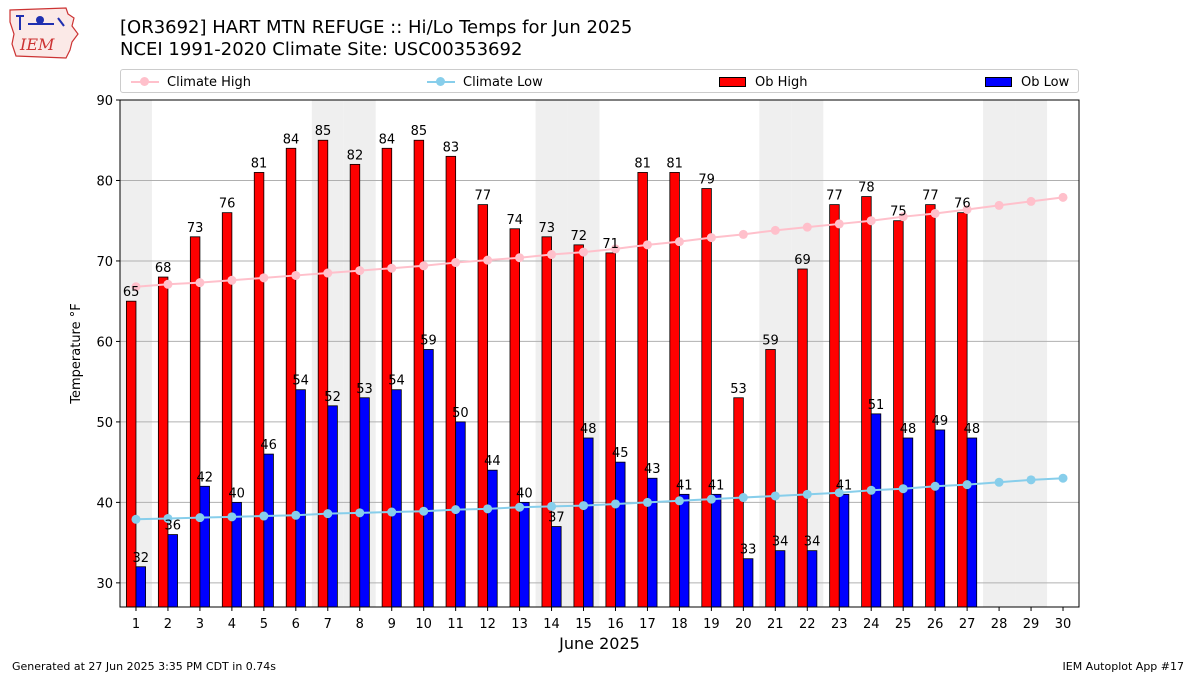 The width and height of the screenshot is (1200, 675). I want to click on ob-low-value-label: 37, so click(556, 518).